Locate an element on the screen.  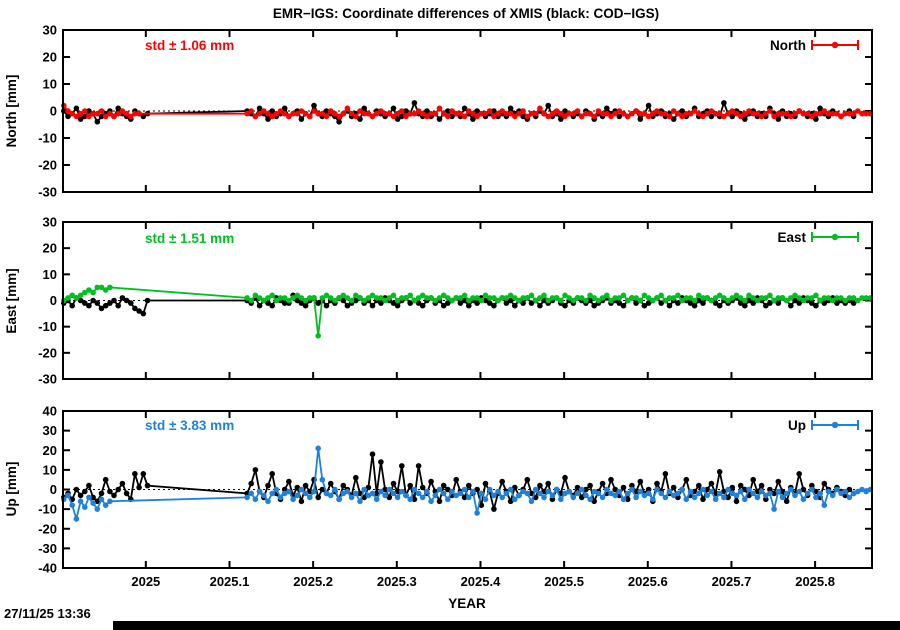
north-axis-title: North [mm] is located at coordinates (11, 111).